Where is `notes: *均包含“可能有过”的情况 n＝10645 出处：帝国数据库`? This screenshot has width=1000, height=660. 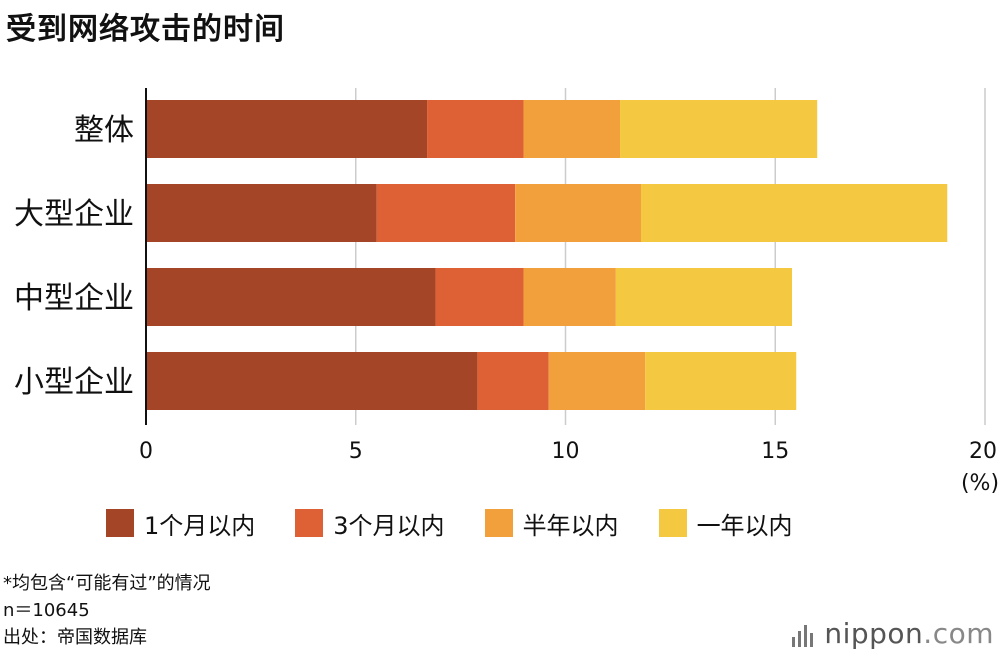
notes: *均包含“可能有过”的情况 n＝10645 出处：帝国数据库 is located at coordinates (107, 610).